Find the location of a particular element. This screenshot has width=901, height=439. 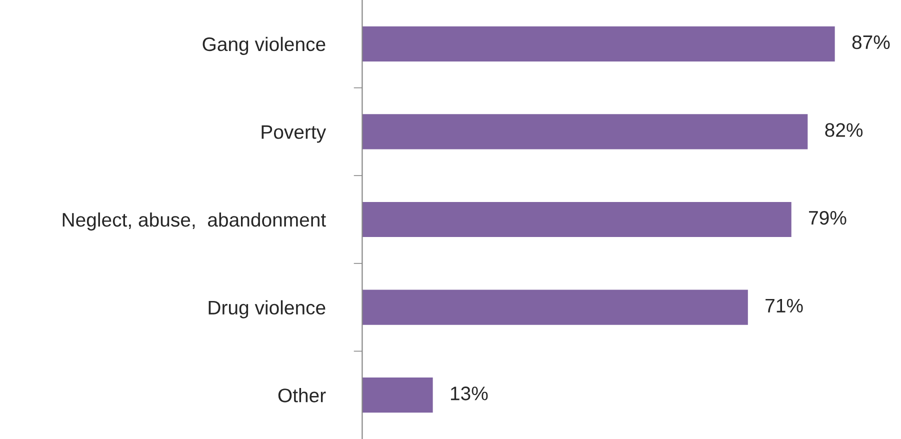

data-label: 82% is located at coordinates (844, 130).